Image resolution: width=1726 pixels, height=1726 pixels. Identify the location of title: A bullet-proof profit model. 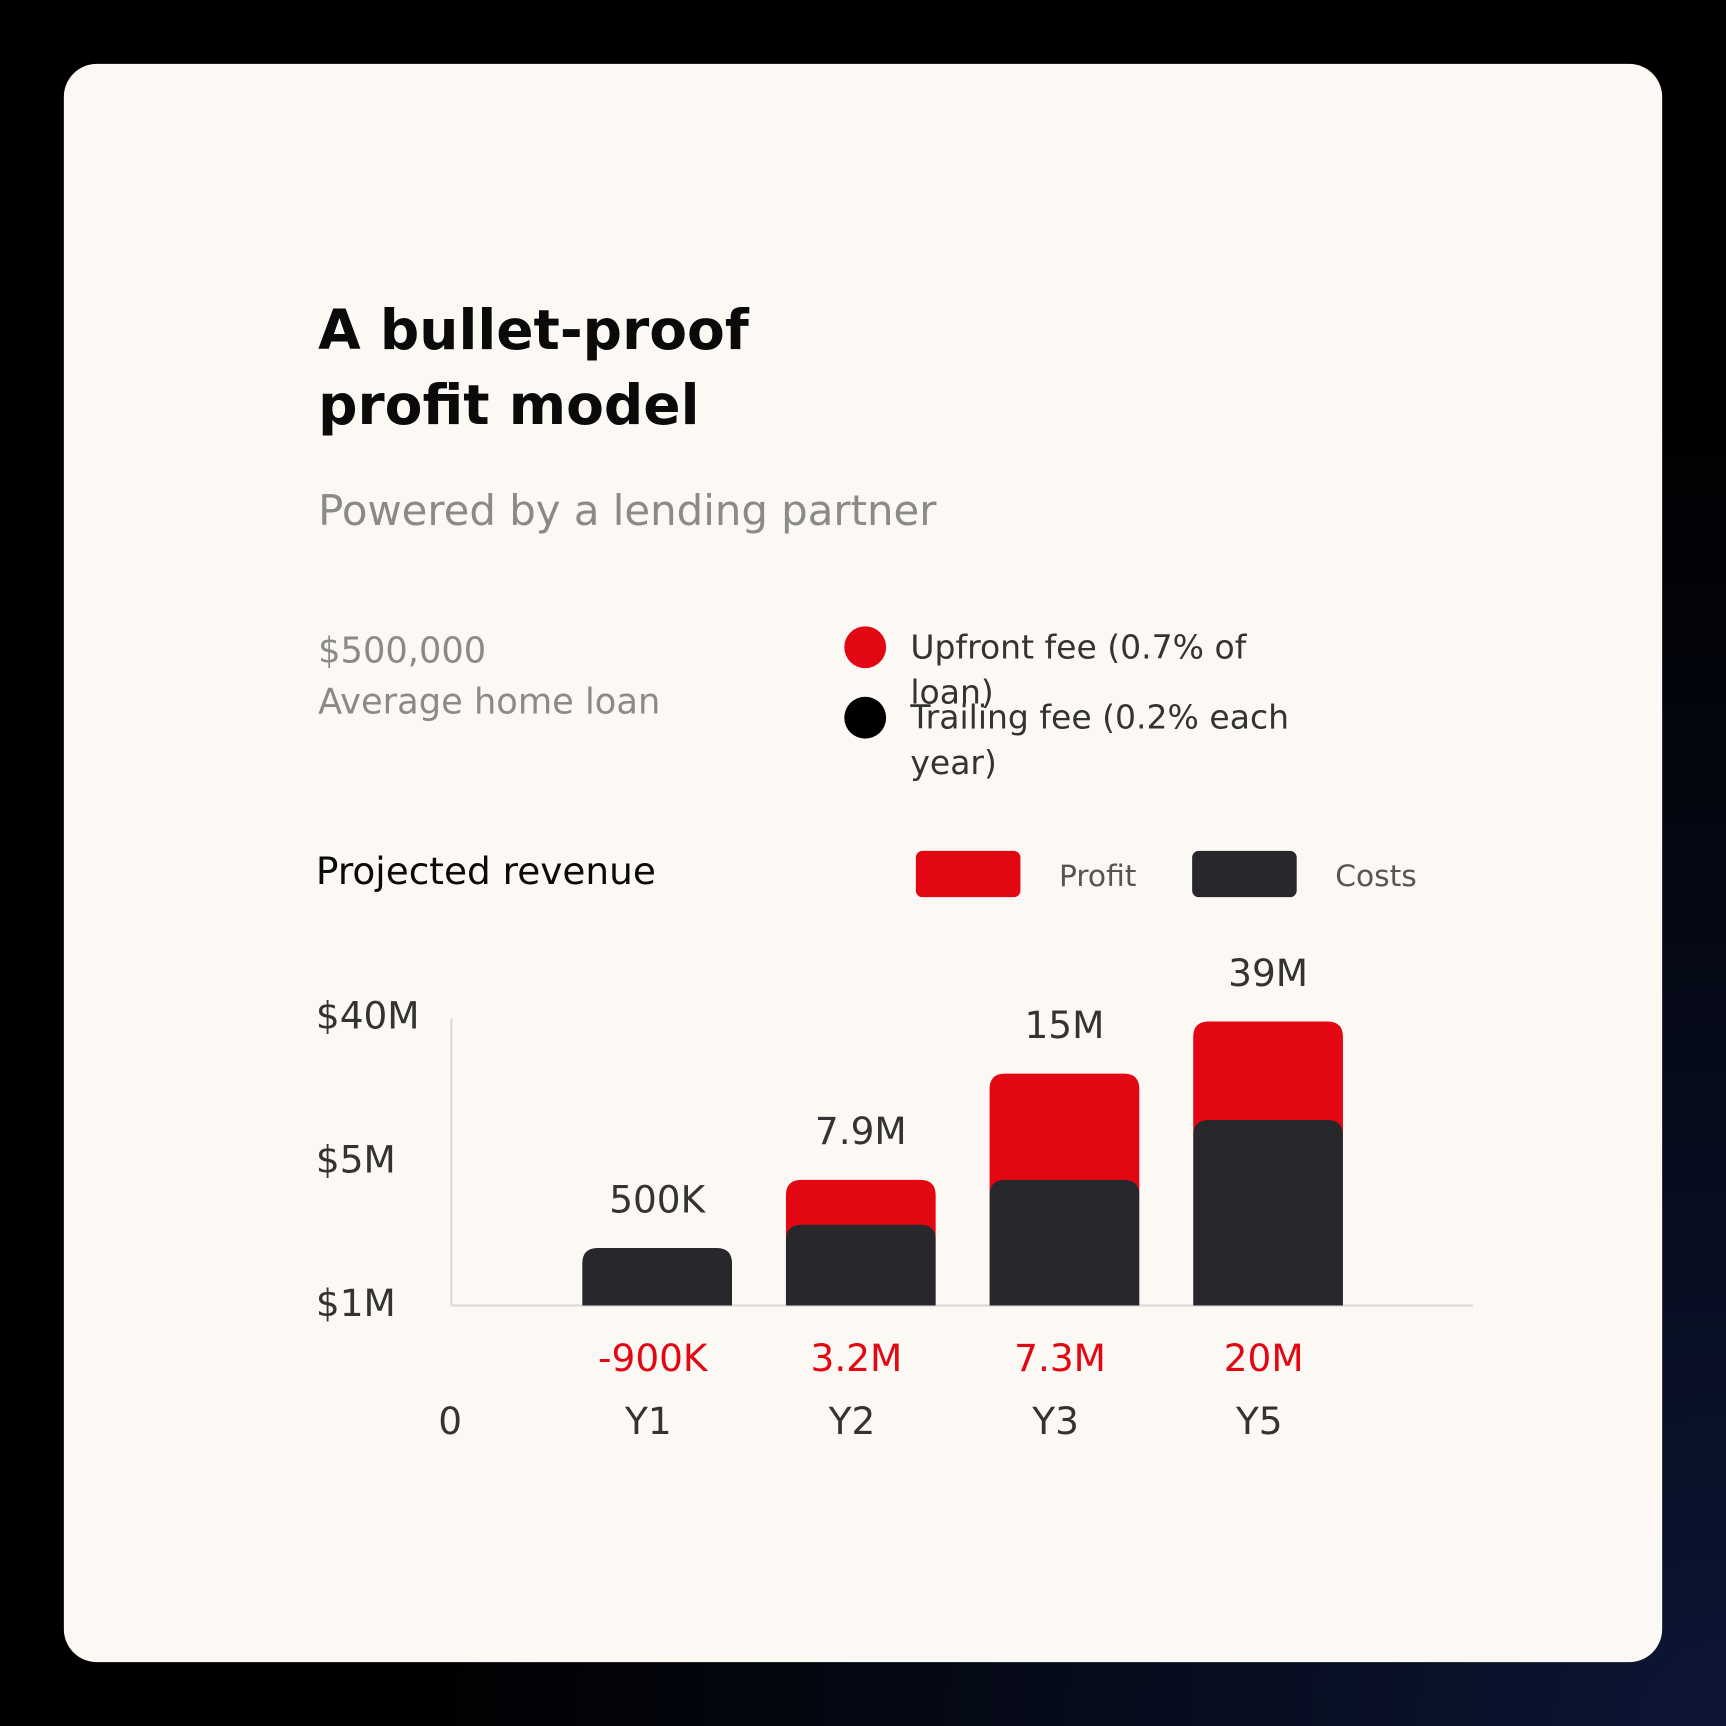
(533, 368).